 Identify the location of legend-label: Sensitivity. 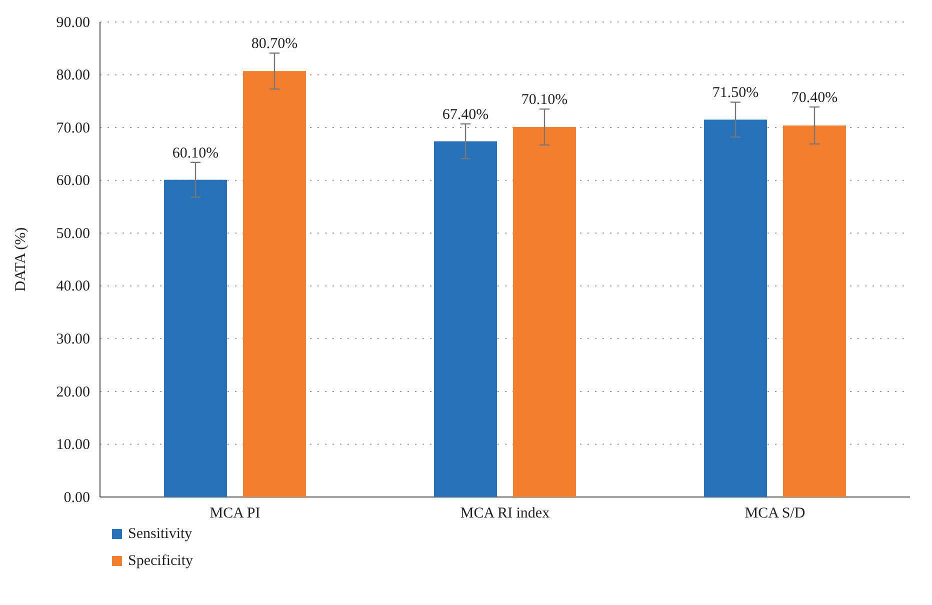
(160, 534).